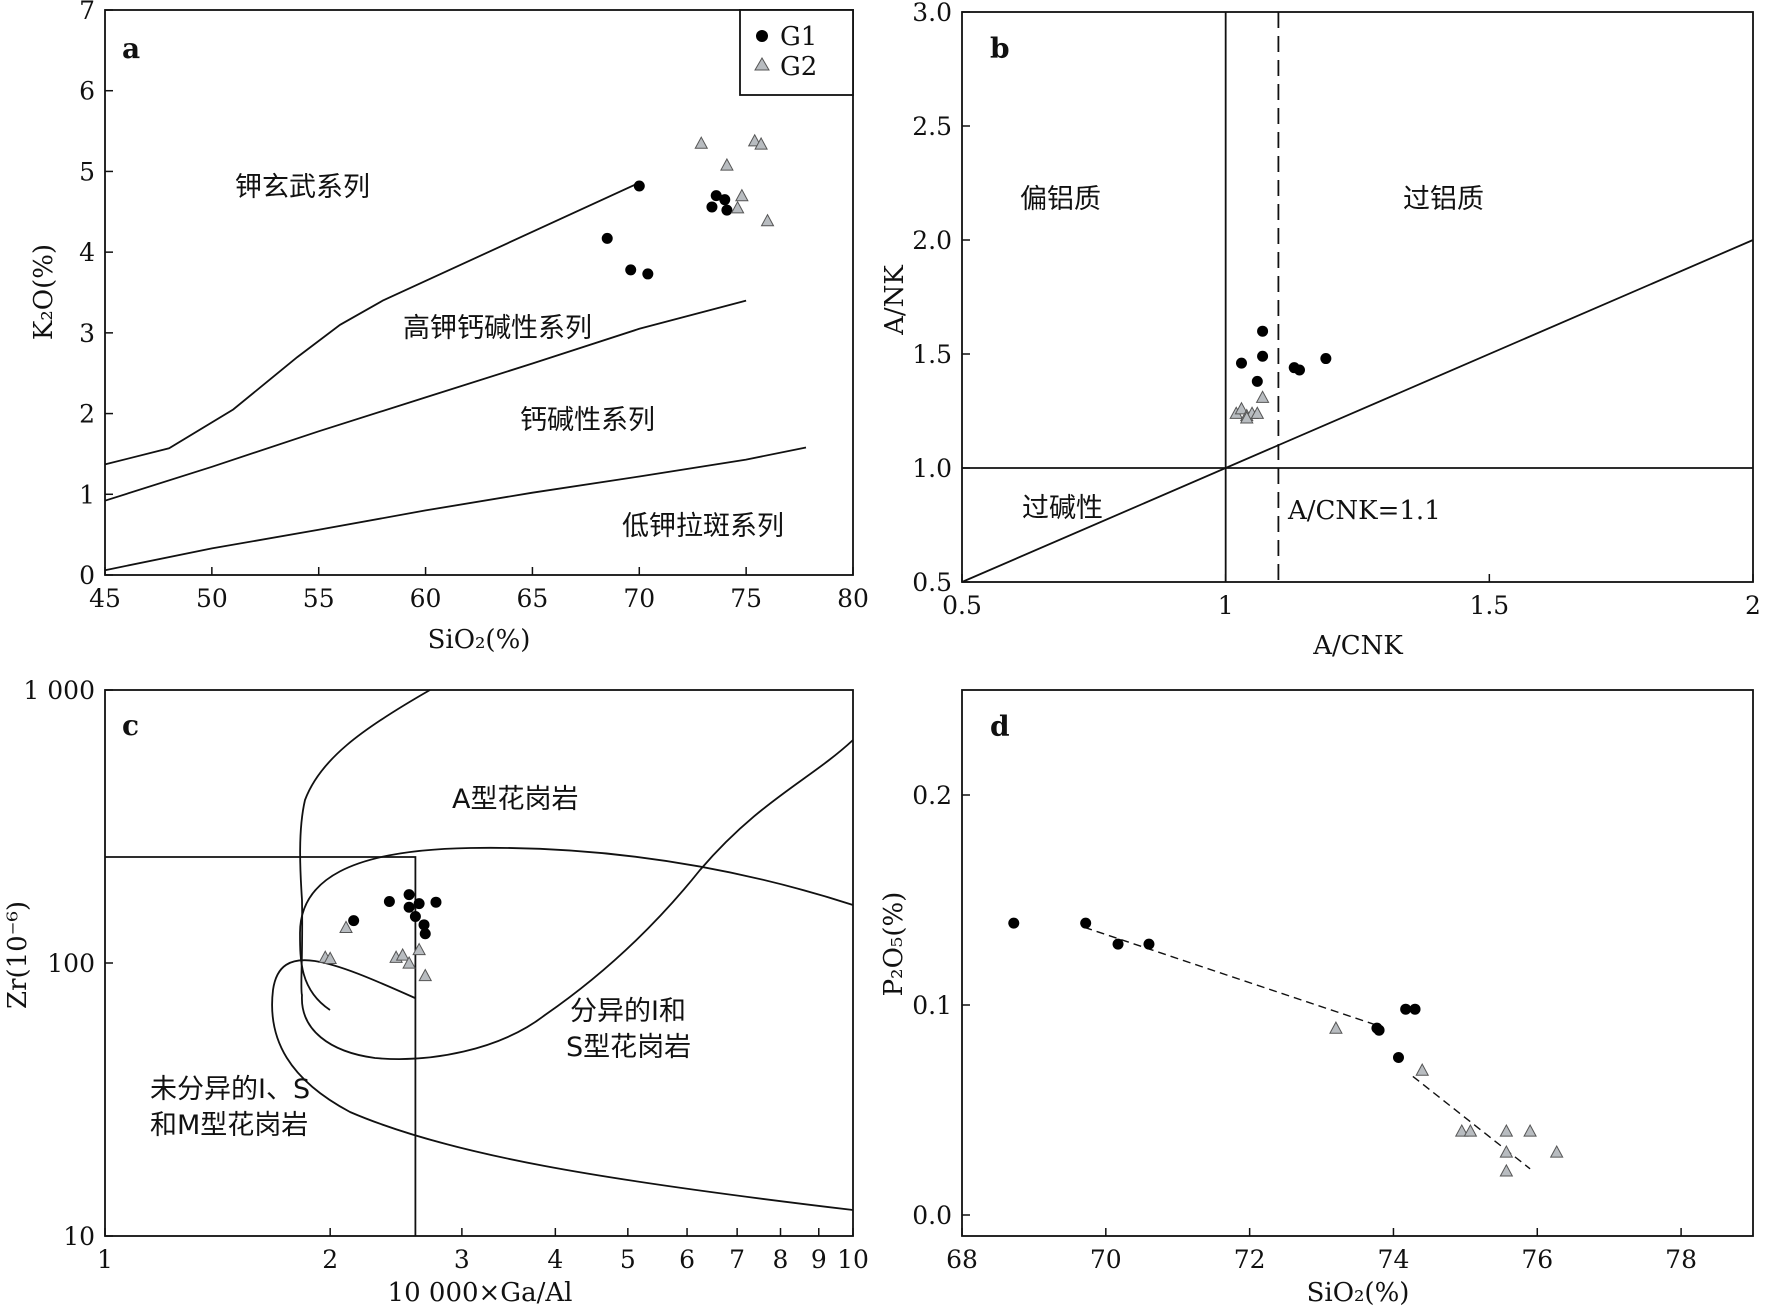 This screenshot has width=1768, height=1307. I want to click on panel-b-xtick-label-0: 0.5, so click(962, 605).